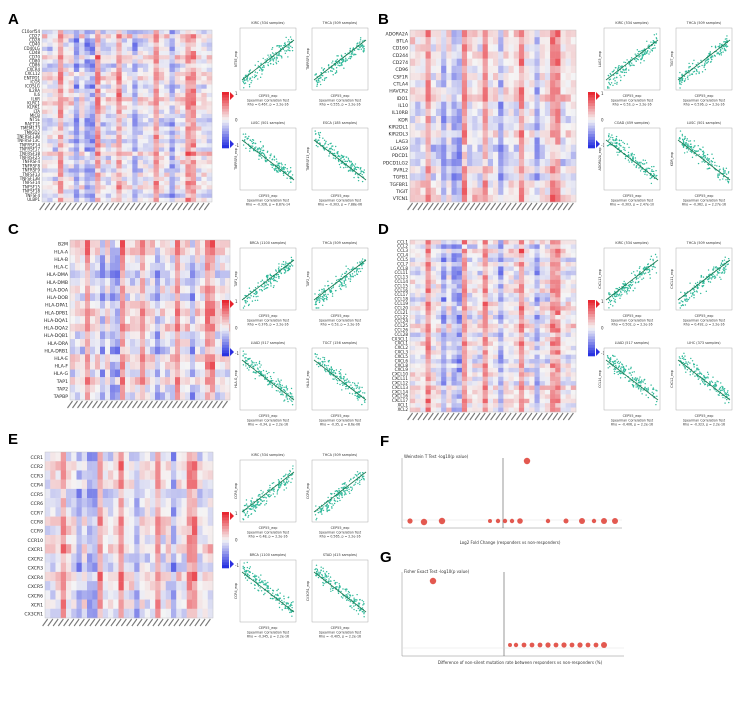 The width and height of the screenshot is (746, 704). I want to click on heatmap-row-label: PDCD1LG2, so click(395, 163).